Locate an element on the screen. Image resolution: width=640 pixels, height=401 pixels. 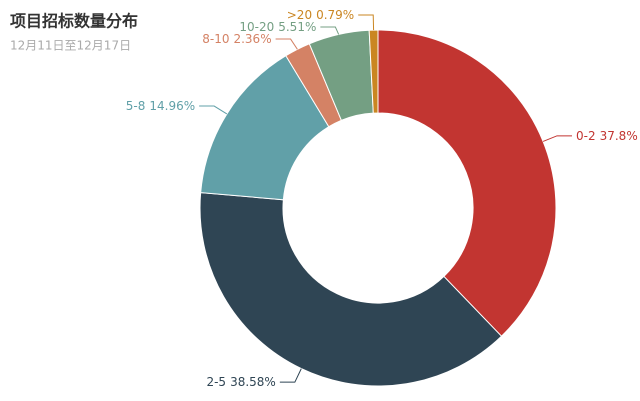
slice-label: >20 0.79% is located at coordinates (320, 15).